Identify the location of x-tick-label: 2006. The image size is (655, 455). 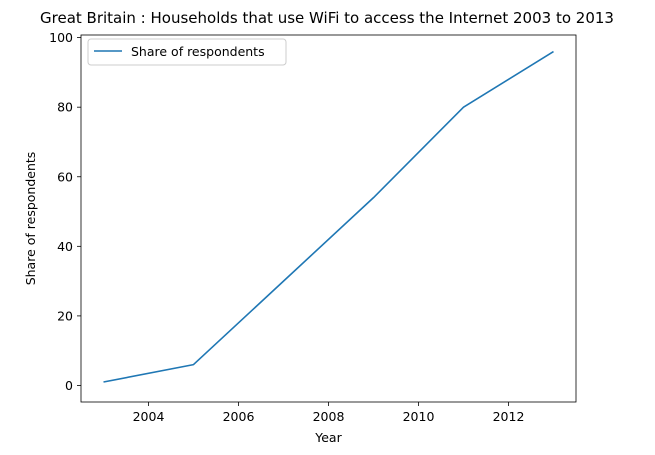
(239, 416).